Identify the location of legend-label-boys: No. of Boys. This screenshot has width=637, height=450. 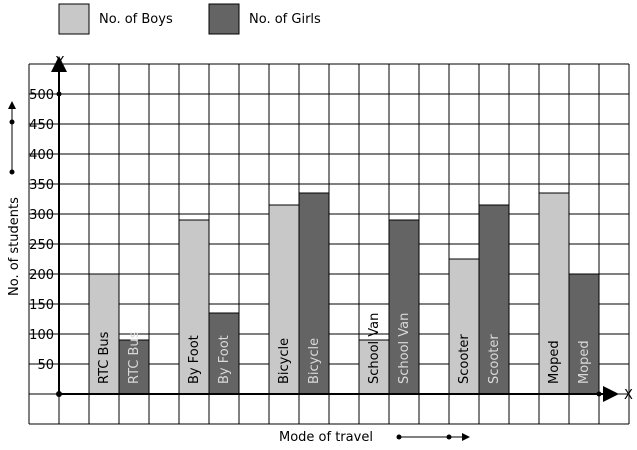
(136, 19).